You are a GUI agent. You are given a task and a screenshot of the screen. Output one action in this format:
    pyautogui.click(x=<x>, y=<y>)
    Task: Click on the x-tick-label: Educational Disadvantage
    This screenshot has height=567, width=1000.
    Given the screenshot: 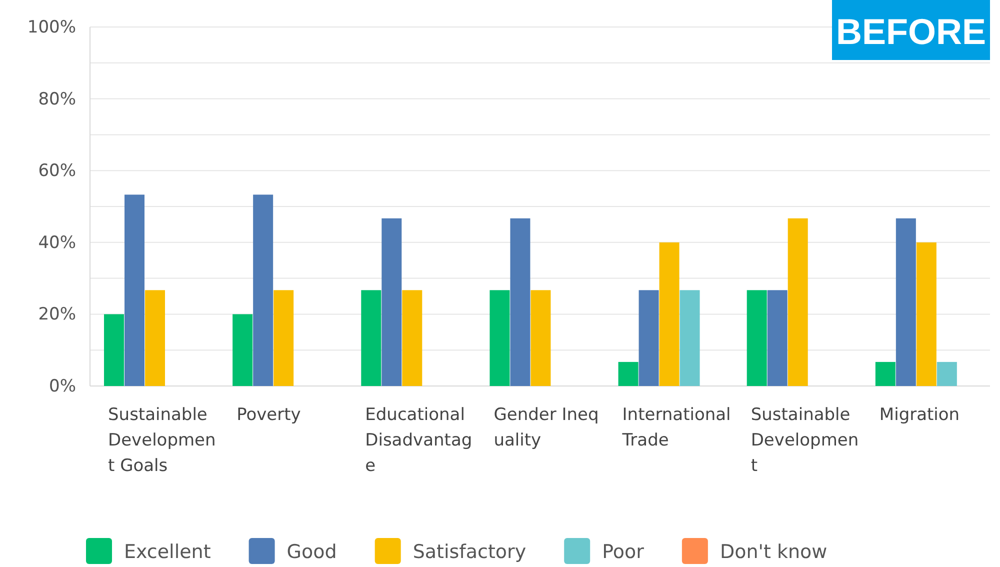 What is the action you would take?
    pyautogui.click(x=418, y=440)
    